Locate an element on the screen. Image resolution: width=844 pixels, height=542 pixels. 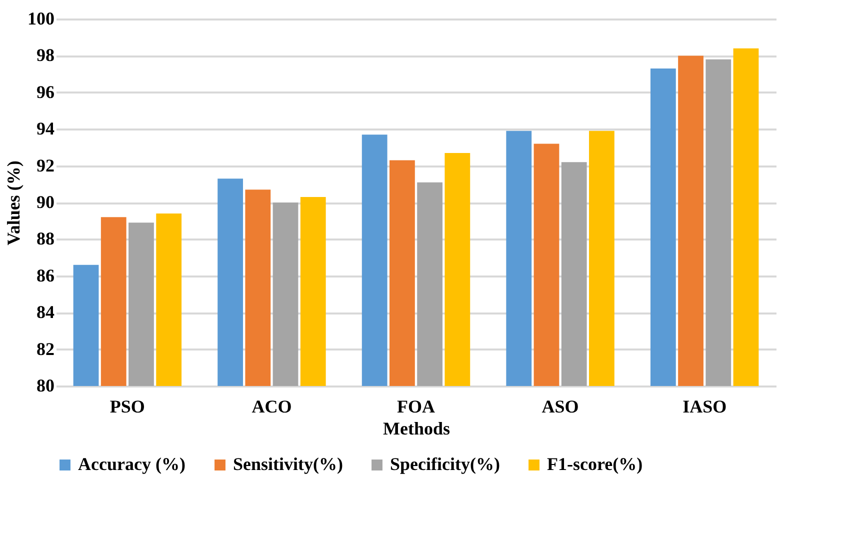
y-tick-label: 100 is located at coordinates (41, 18).